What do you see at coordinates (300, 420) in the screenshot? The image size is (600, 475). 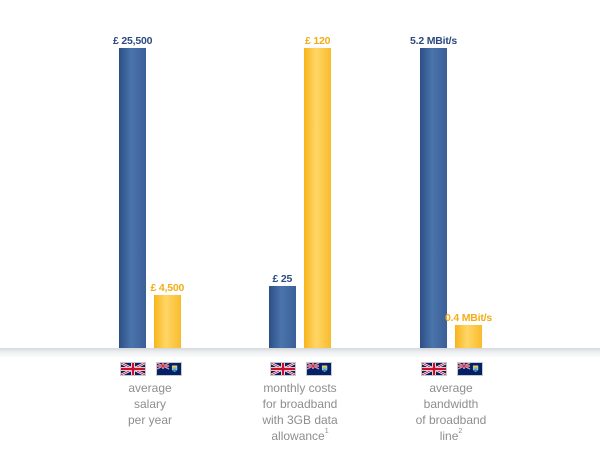 I see `category-label-line: with 3GB data` at bounding box center [300, 420].